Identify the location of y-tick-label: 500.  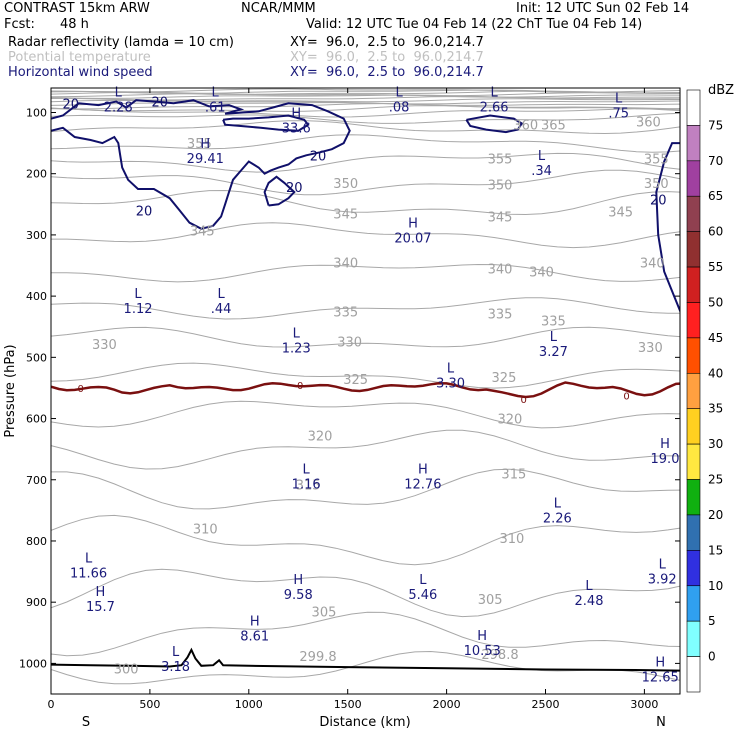
(36, 357).